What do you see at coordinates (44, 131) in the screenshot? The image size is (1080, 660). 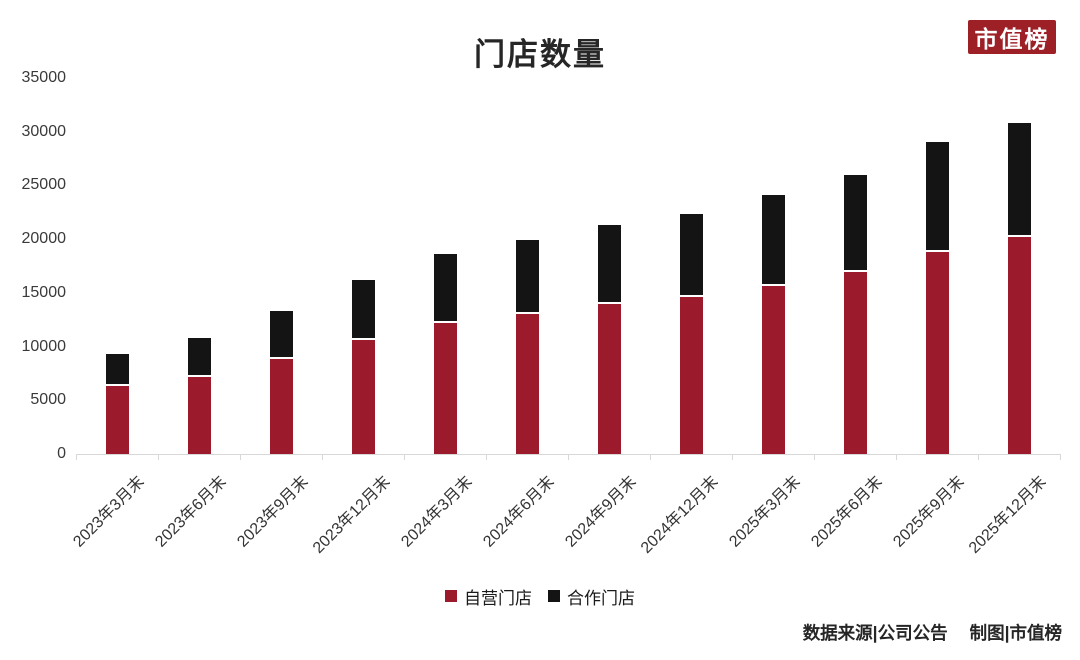 I see `y-axis-tick-label: 30000` at bounding box center [44, 131].